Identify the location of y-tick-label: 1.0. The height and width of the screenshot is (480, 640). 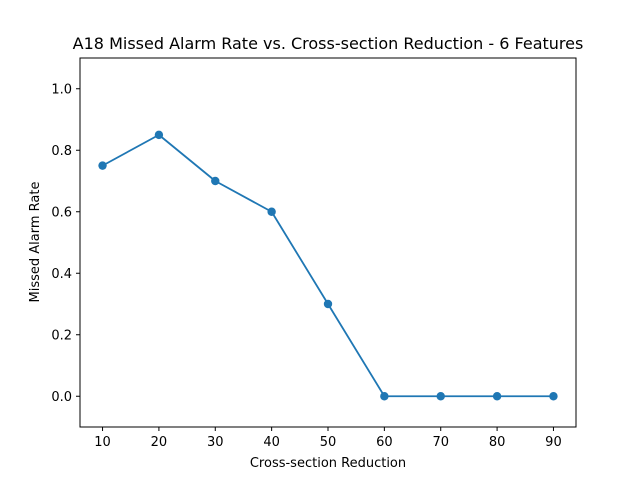
(61, 89).